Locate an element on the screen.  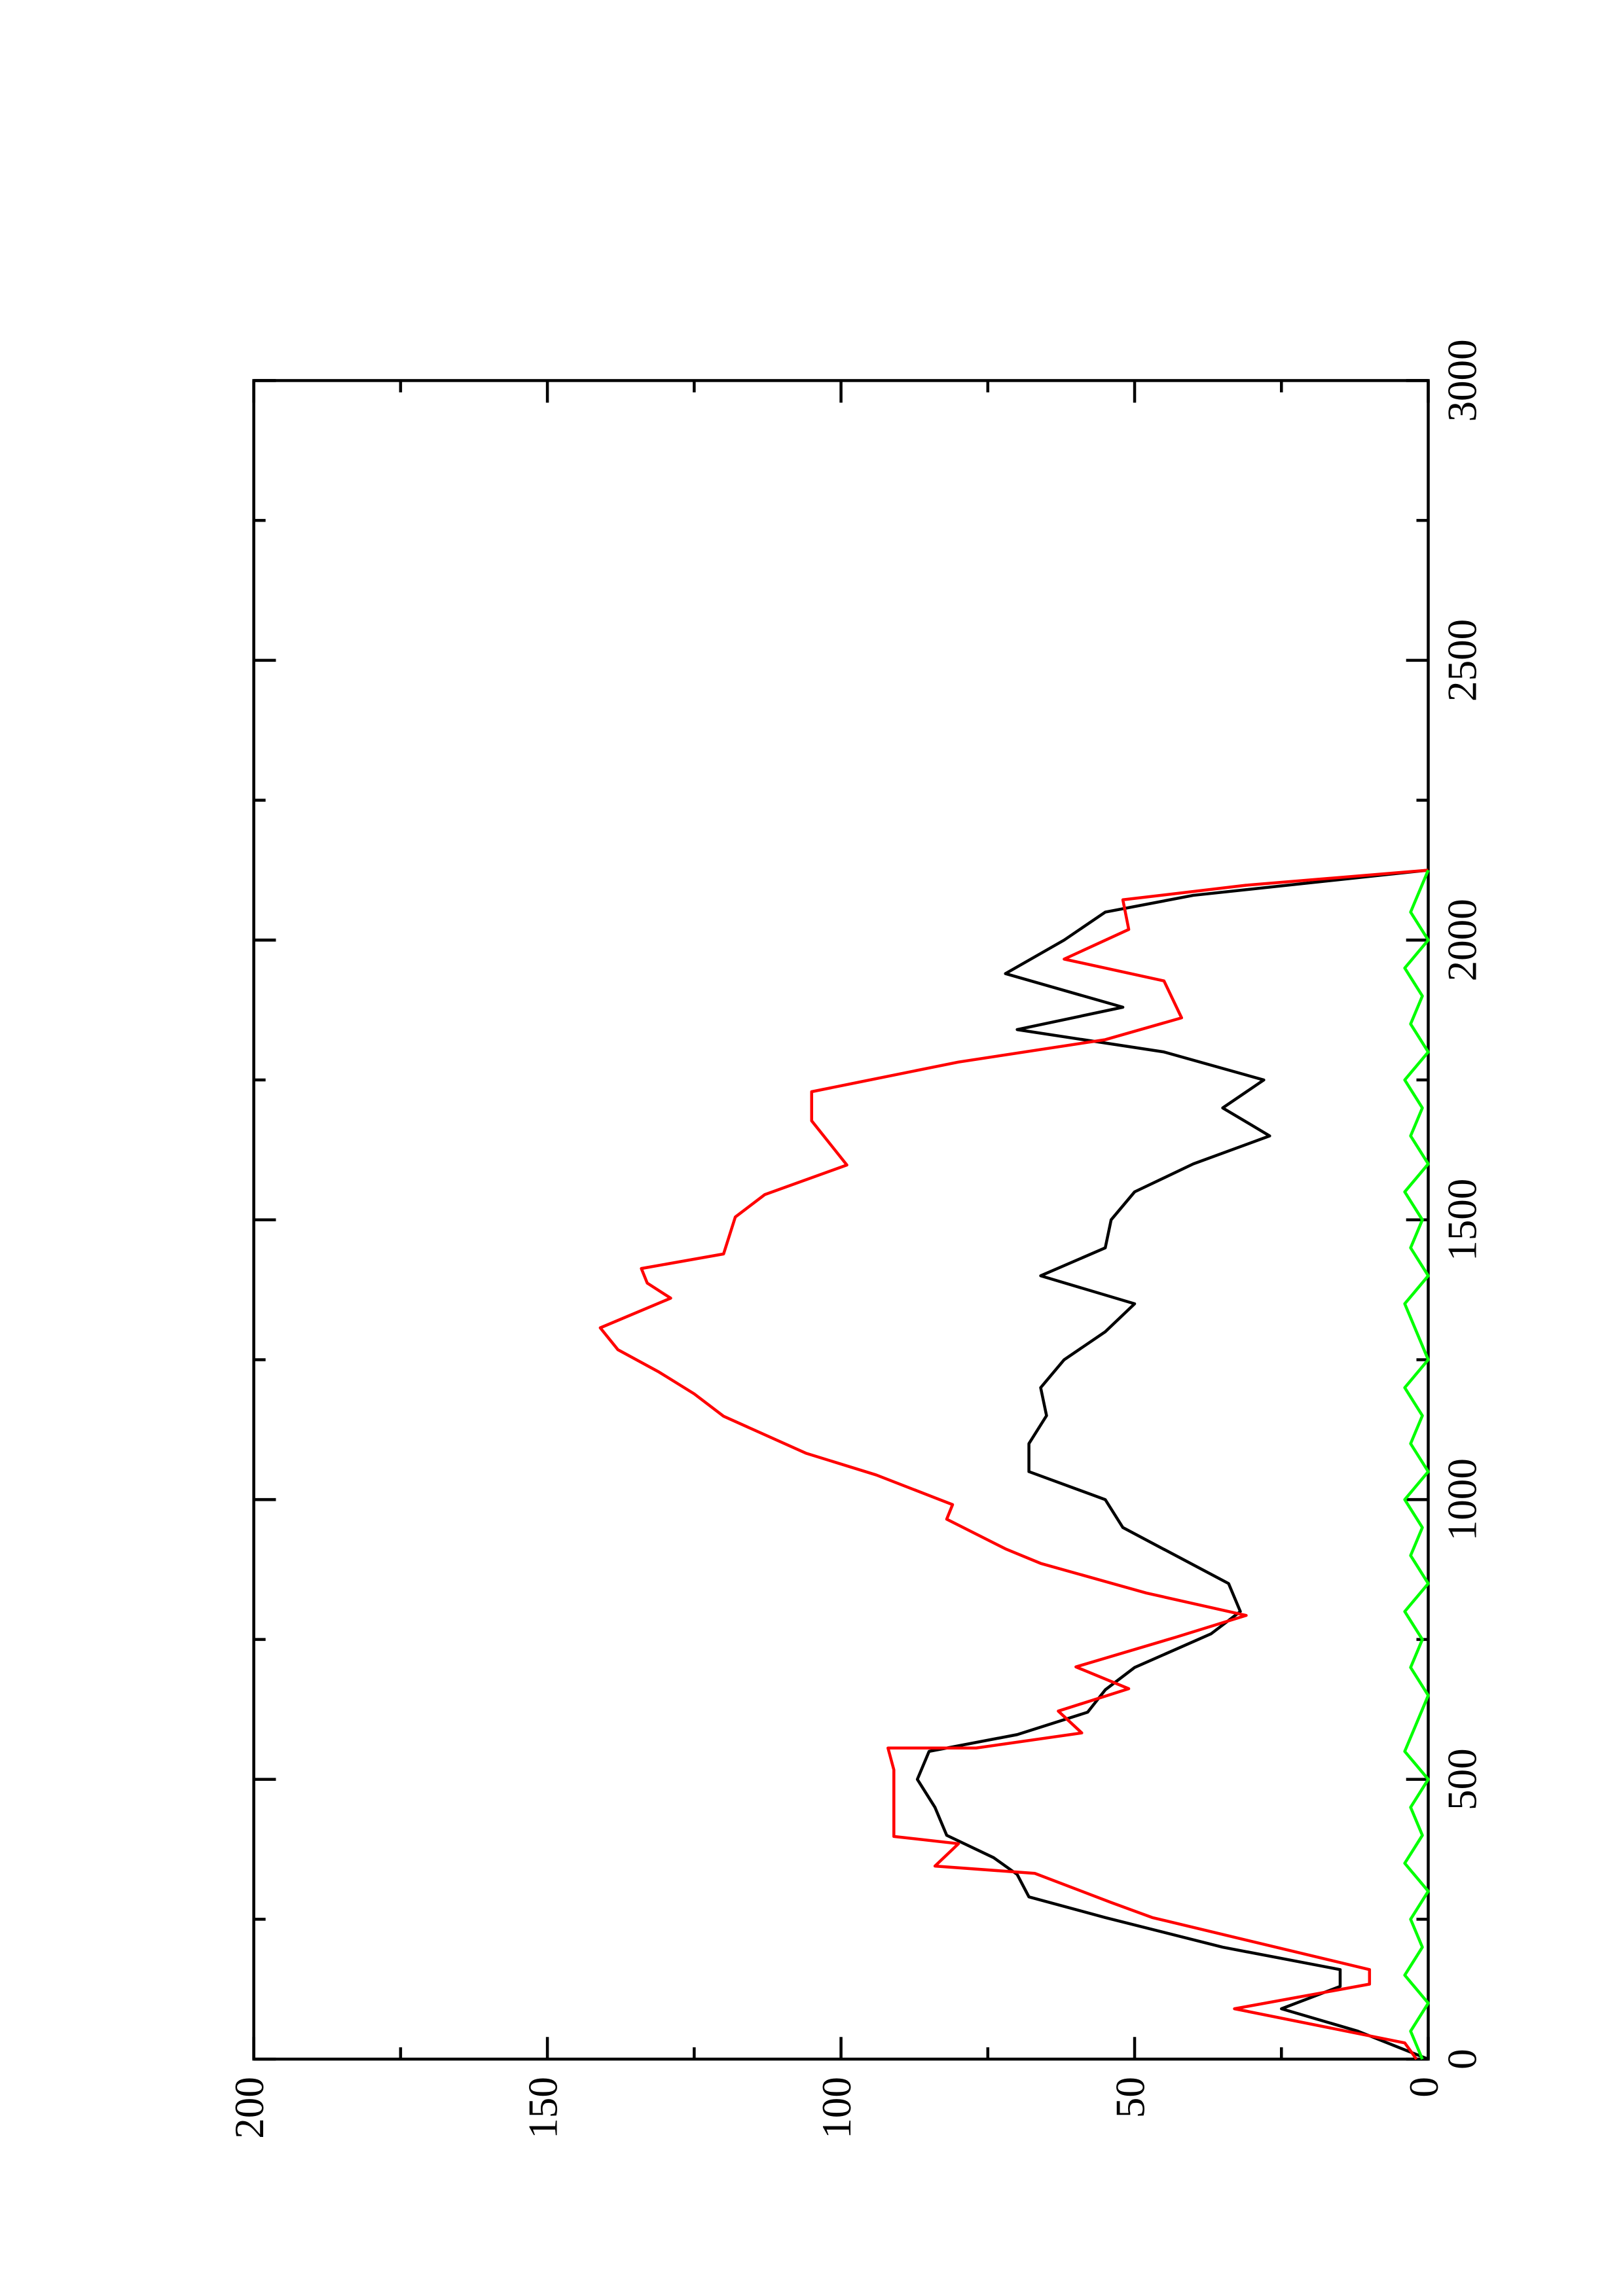
x-tick-label: 1500 is located at coordinates (1463, 1220).